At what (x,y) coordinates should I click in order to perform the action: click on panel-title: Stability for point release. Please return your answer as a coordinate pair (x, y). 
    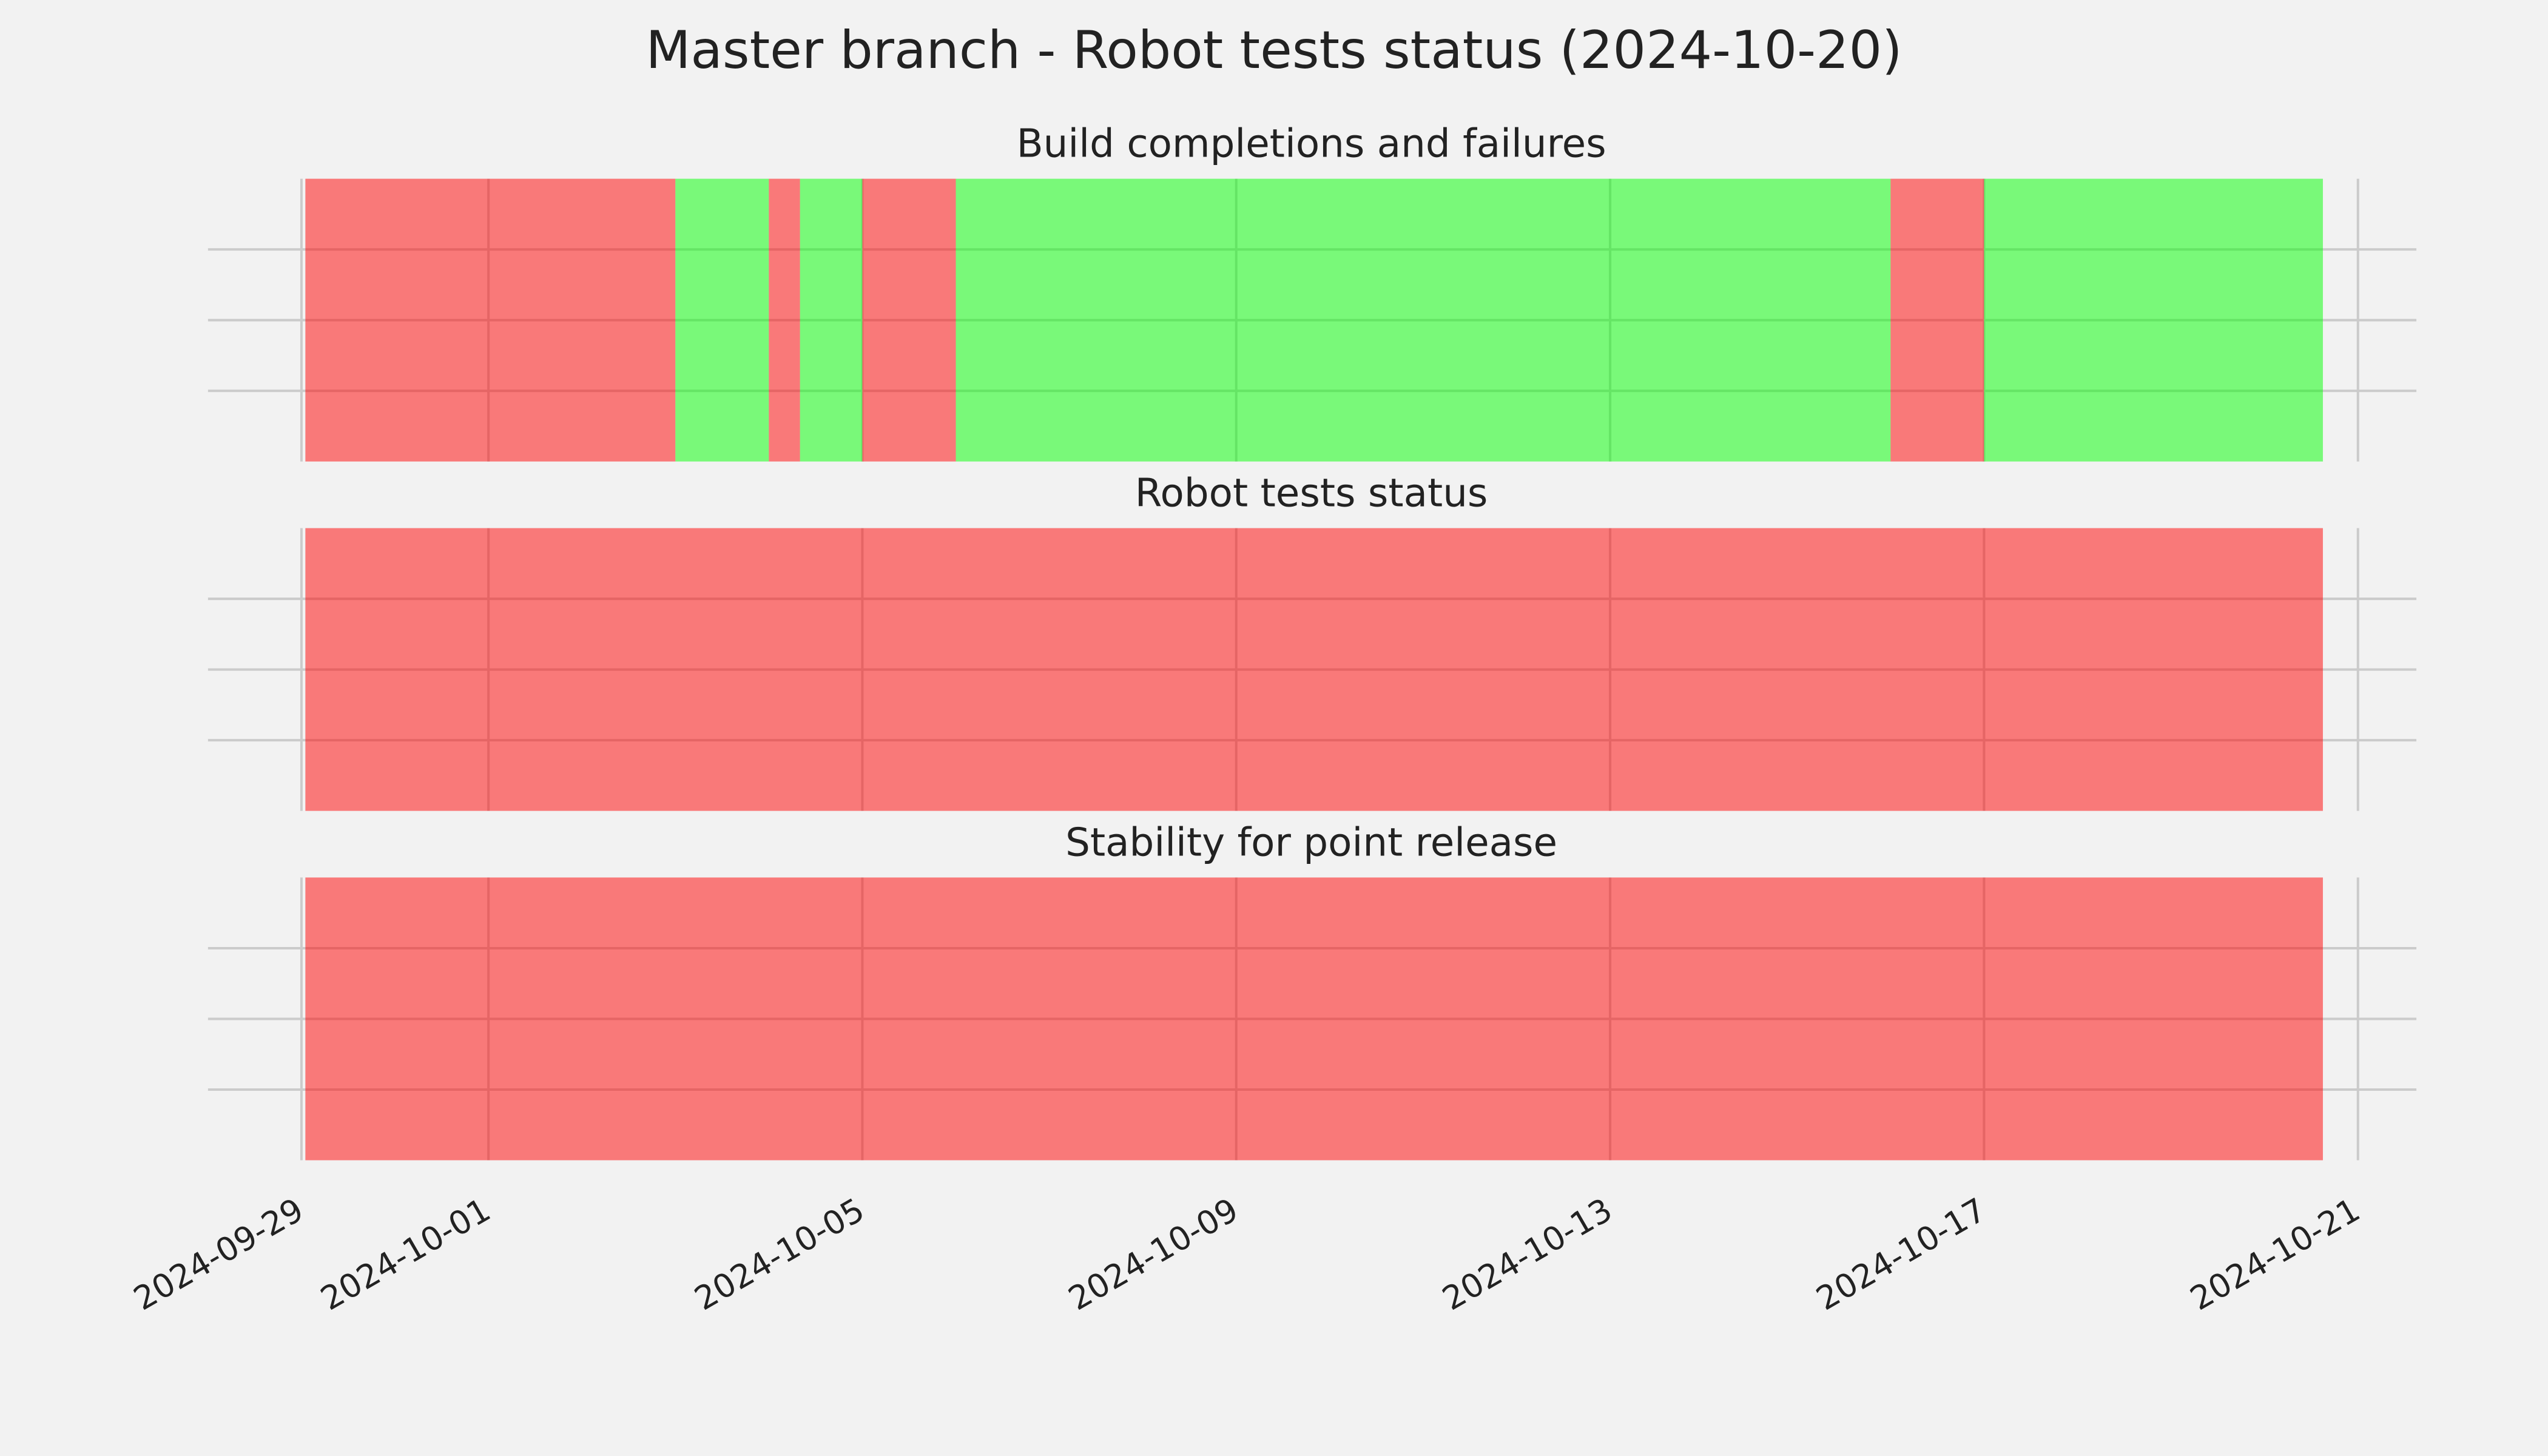
    Looking at the image, I should click on (1311, 842).